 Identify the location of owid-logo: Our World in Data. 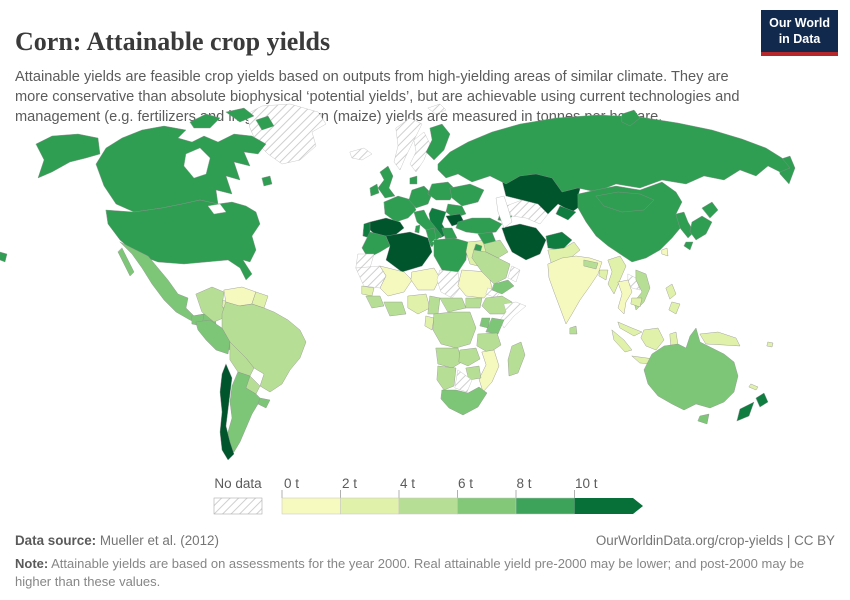
(799, 33).